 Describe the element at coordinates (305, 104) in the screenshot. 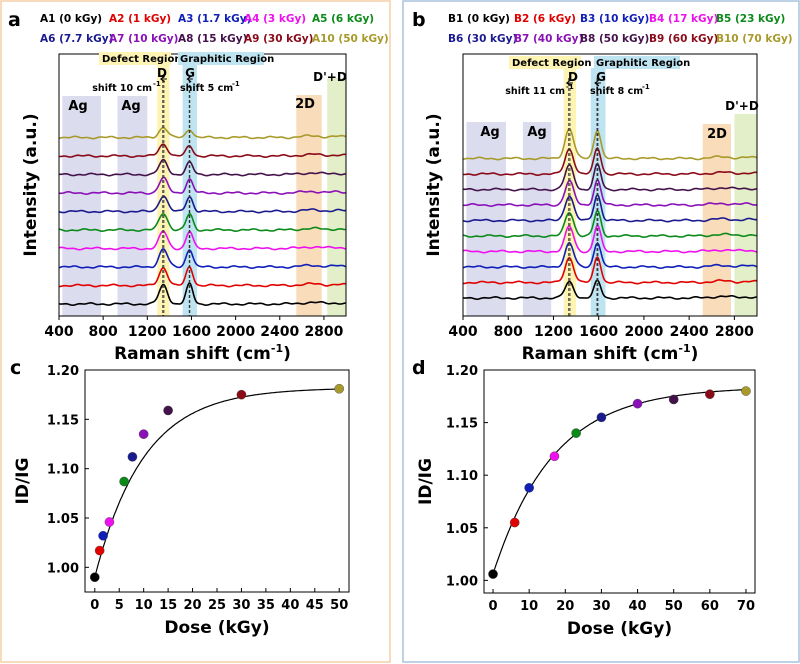

I see `twod-label: 2D` at that location.